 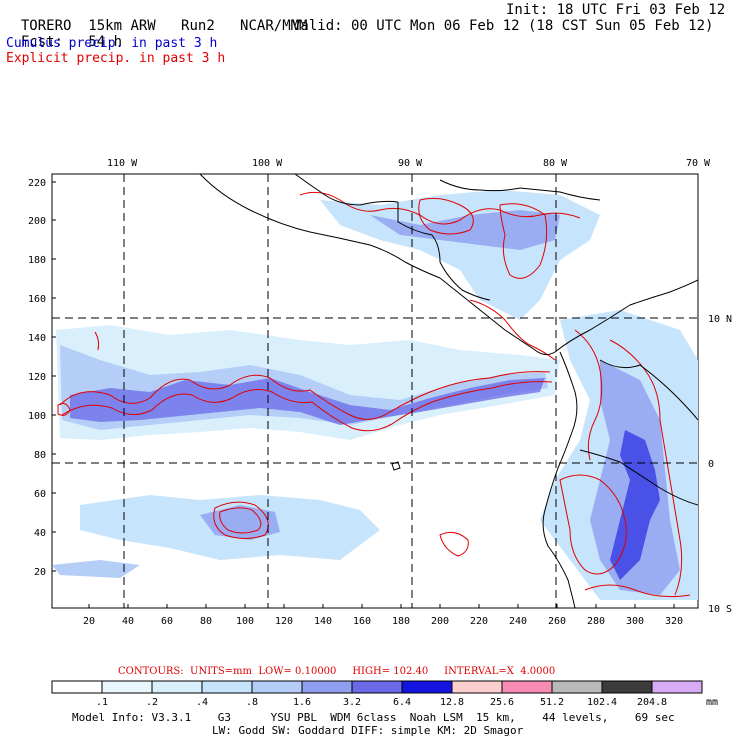 I want to click on lat-label-10n: 10 N, so click(x=720, y=319).